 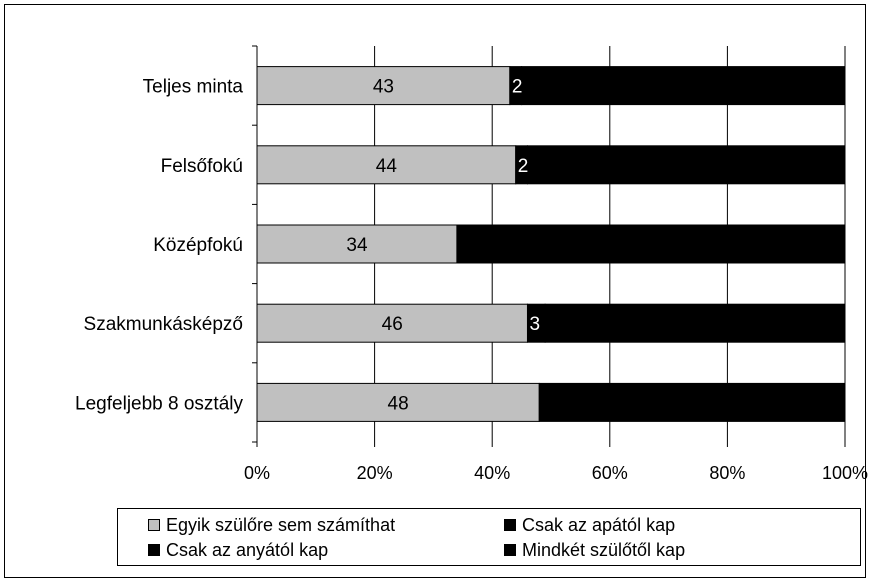 I want to click on x-tick-label: 20%, so click(x=375, y=473).